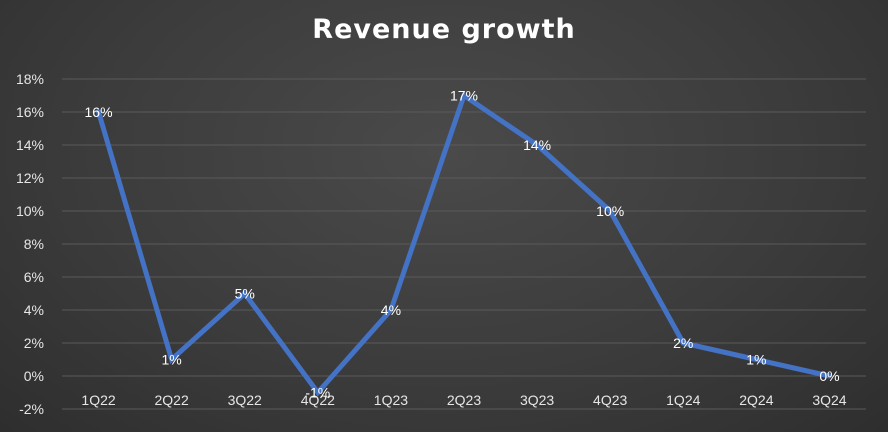  What do you see at coordinates (537, 400) in the screenshot?
I see `x-tick-label: 3Q23` at bounding box center [537, 400].